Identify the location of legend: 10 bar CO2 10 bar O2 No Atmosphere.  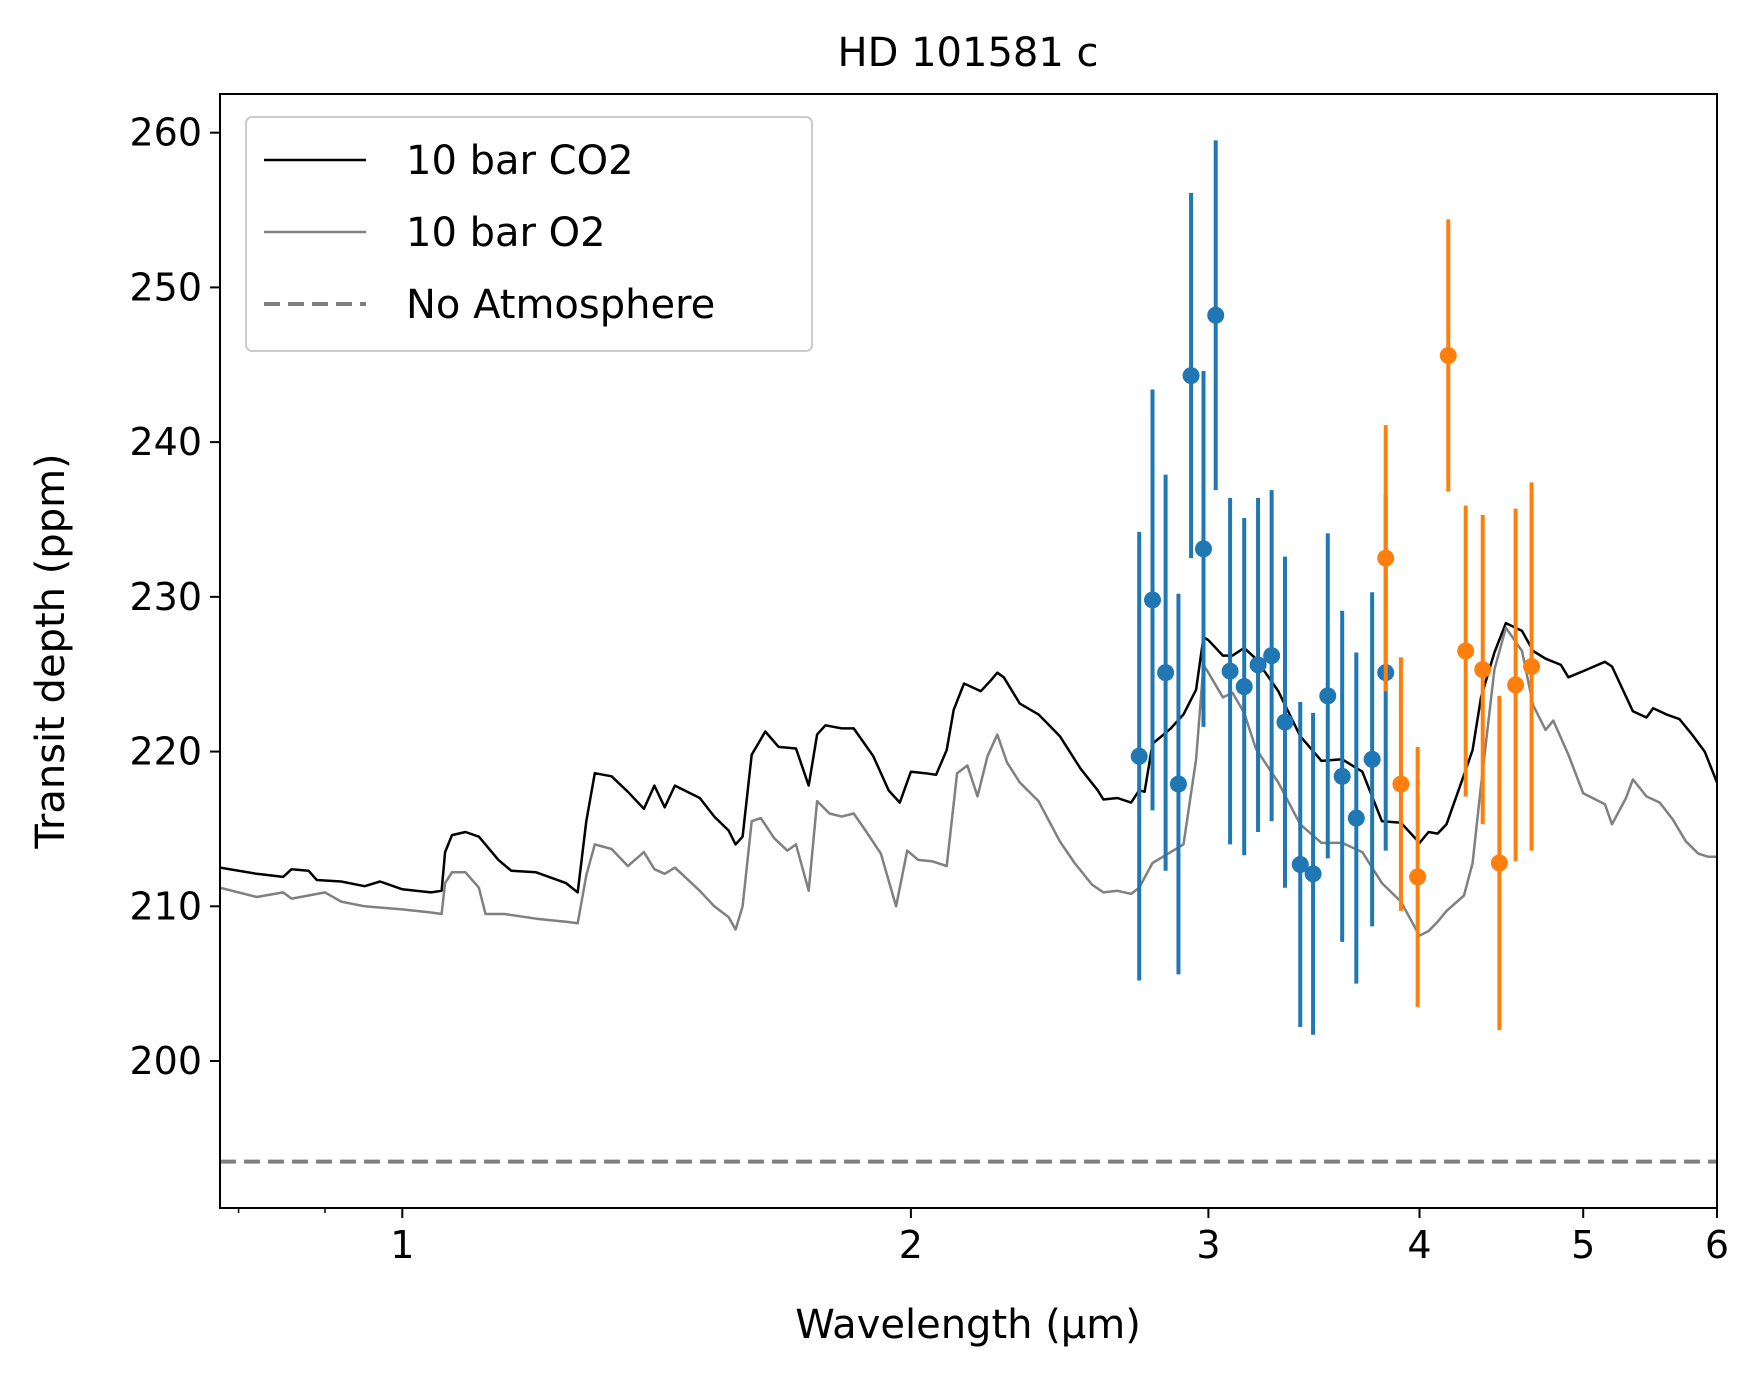
(529, 234).